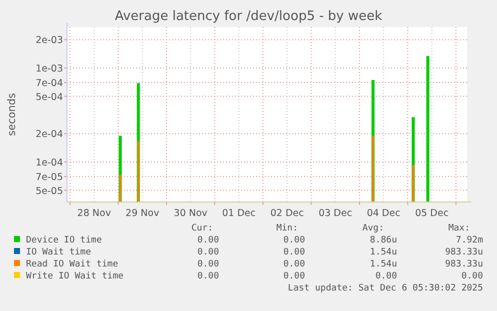 Image resolution: width=497 pixels, height=311 pixels. I want to click on legend-label: Write IO Wait time, so click(75, 277).